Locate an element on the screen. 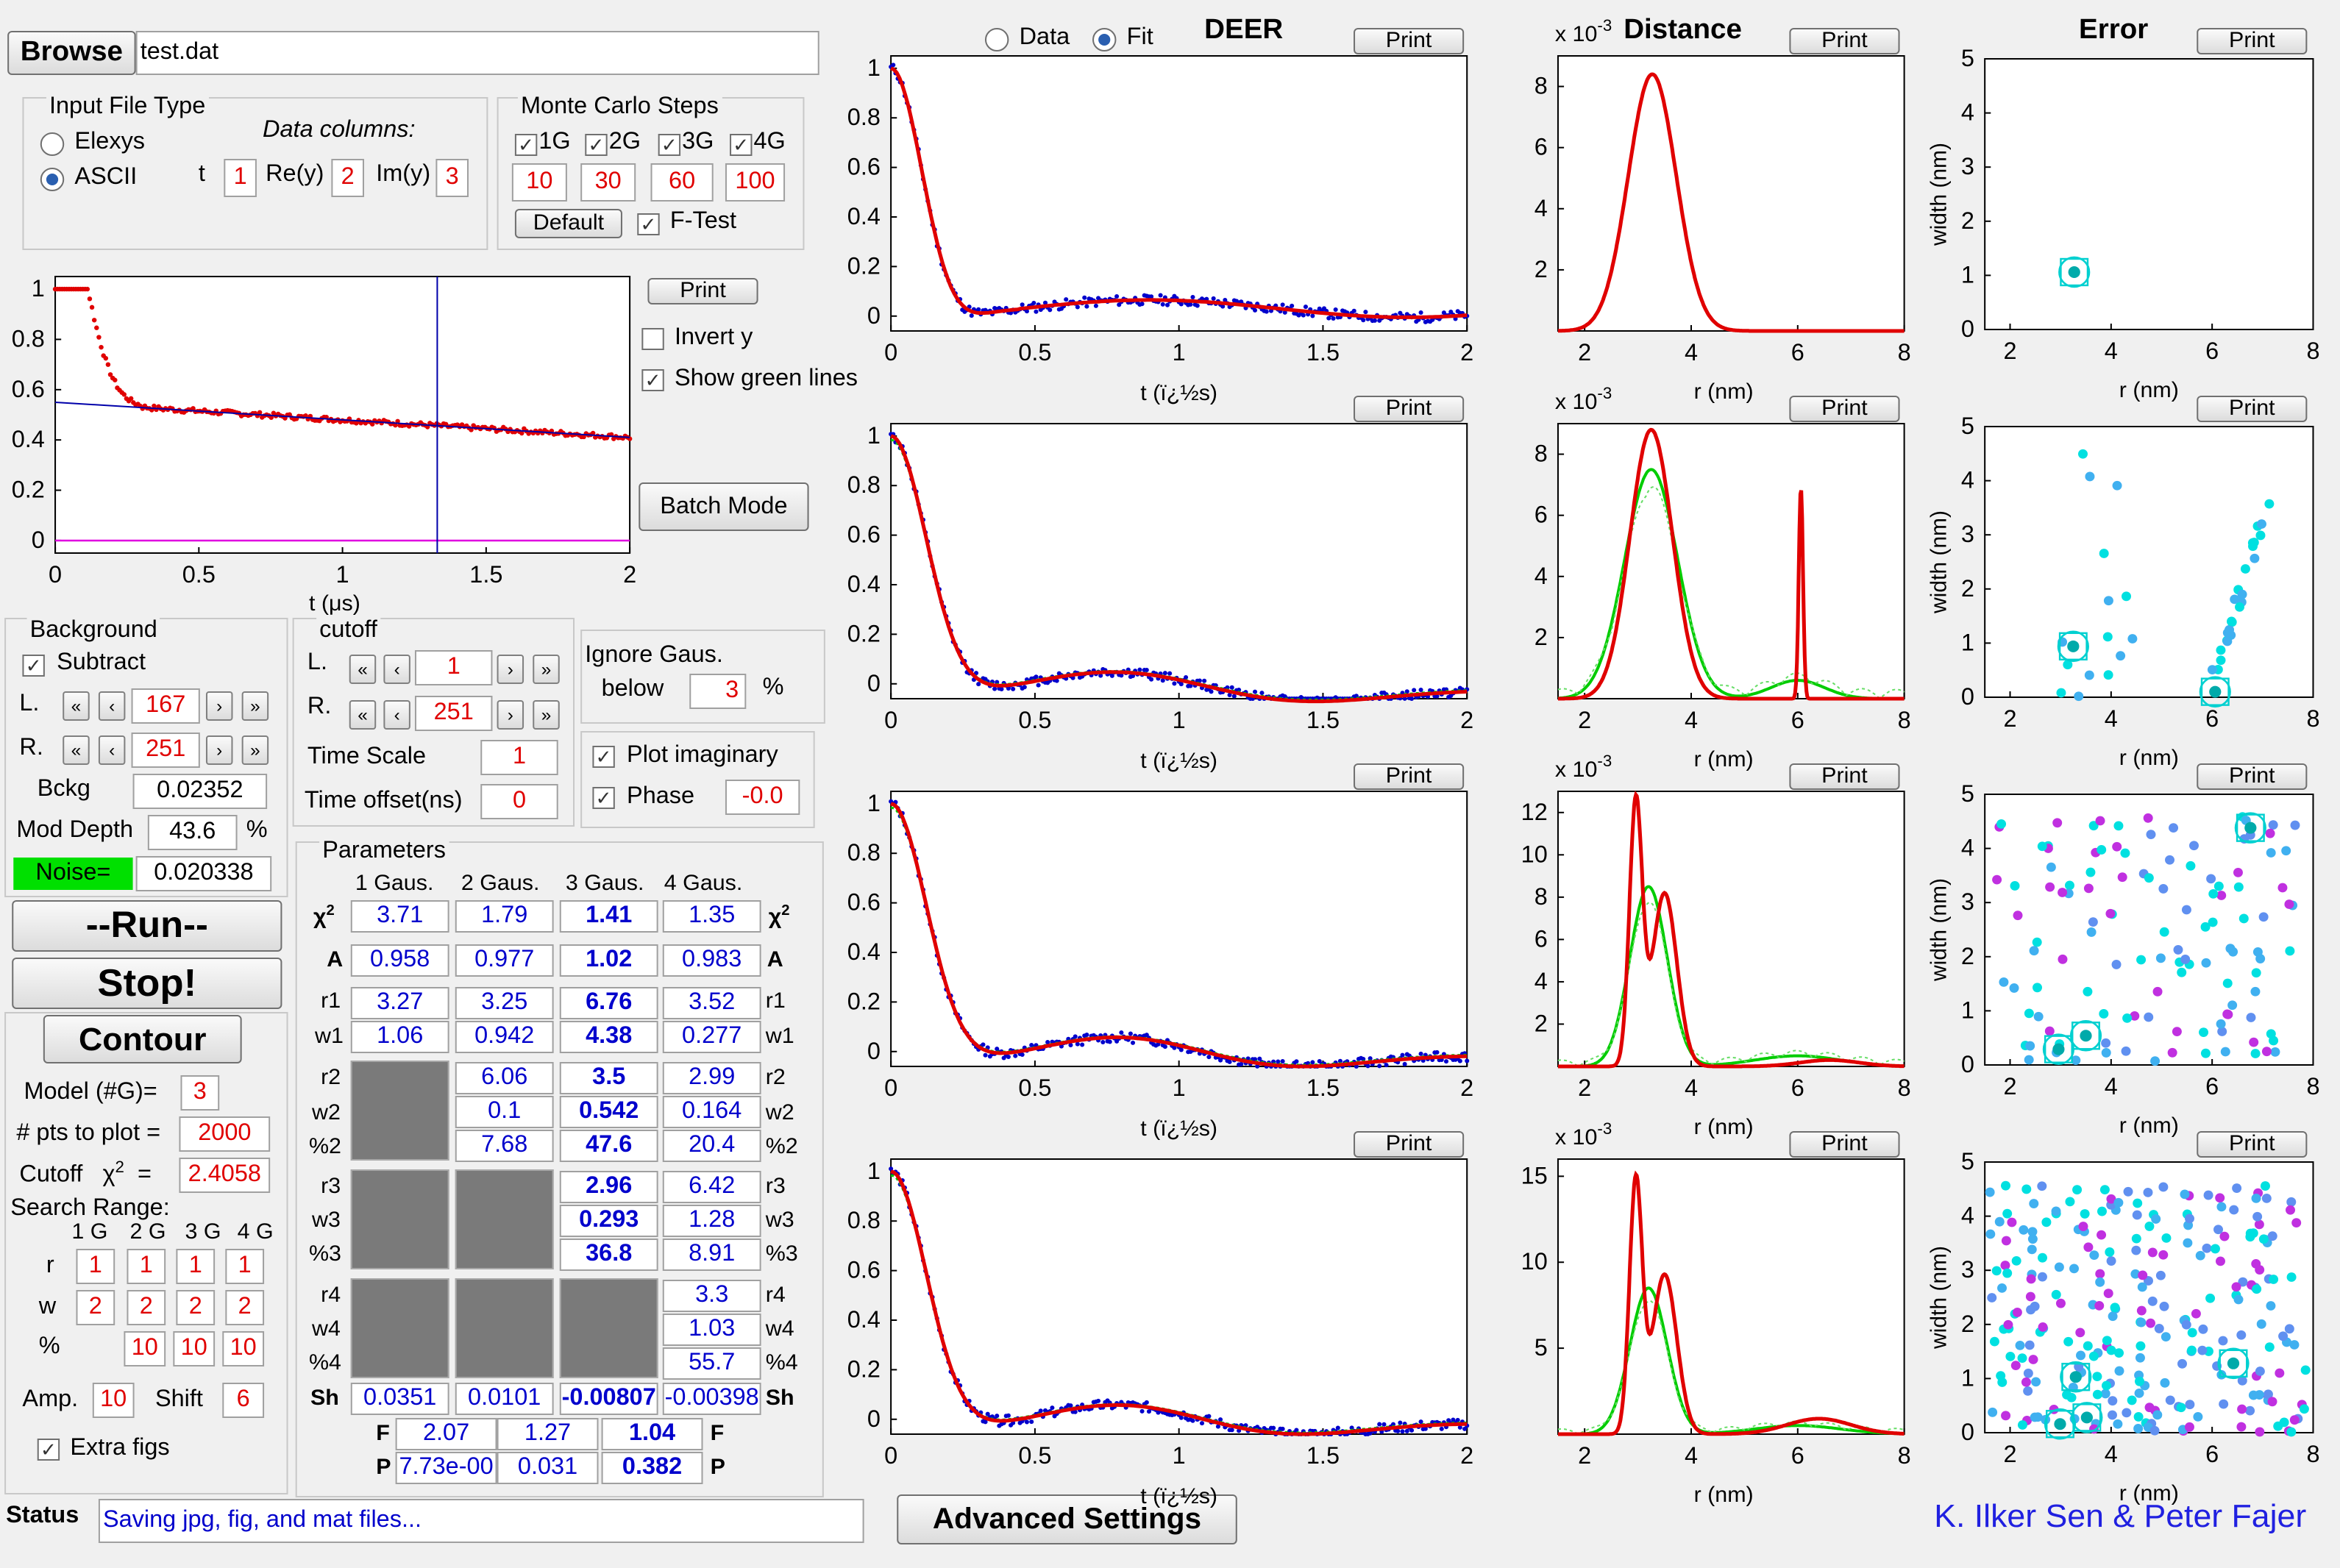 The image size is (2340, 1568). p2-3g: 47.6 is located at coordinates (608, 1146).